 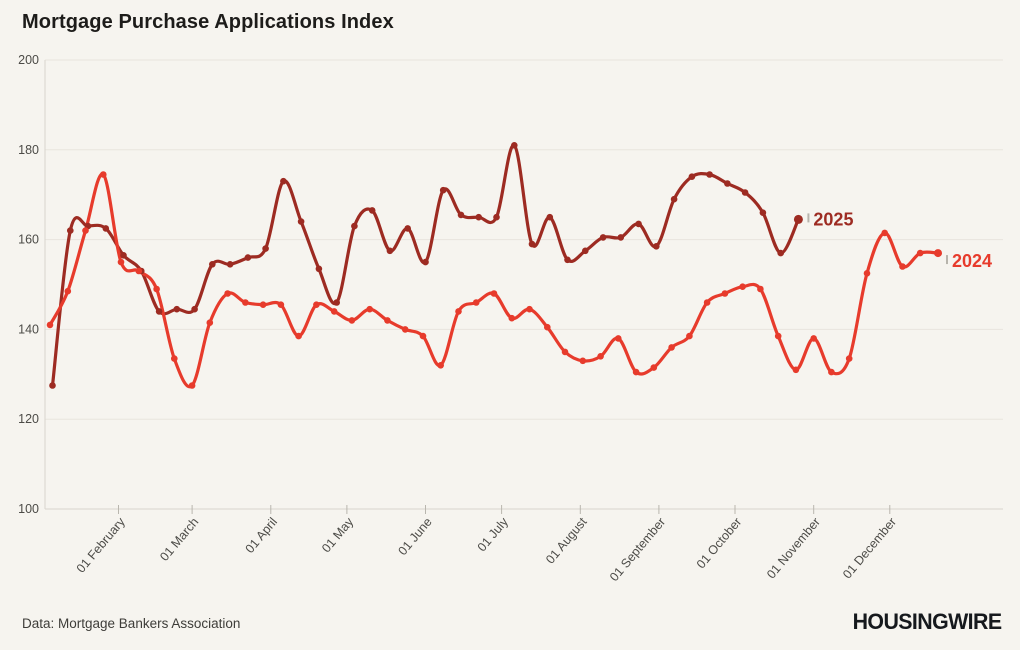 I want to click on x-axis-label-01-September: 01 September, so click(x=637, y=549).